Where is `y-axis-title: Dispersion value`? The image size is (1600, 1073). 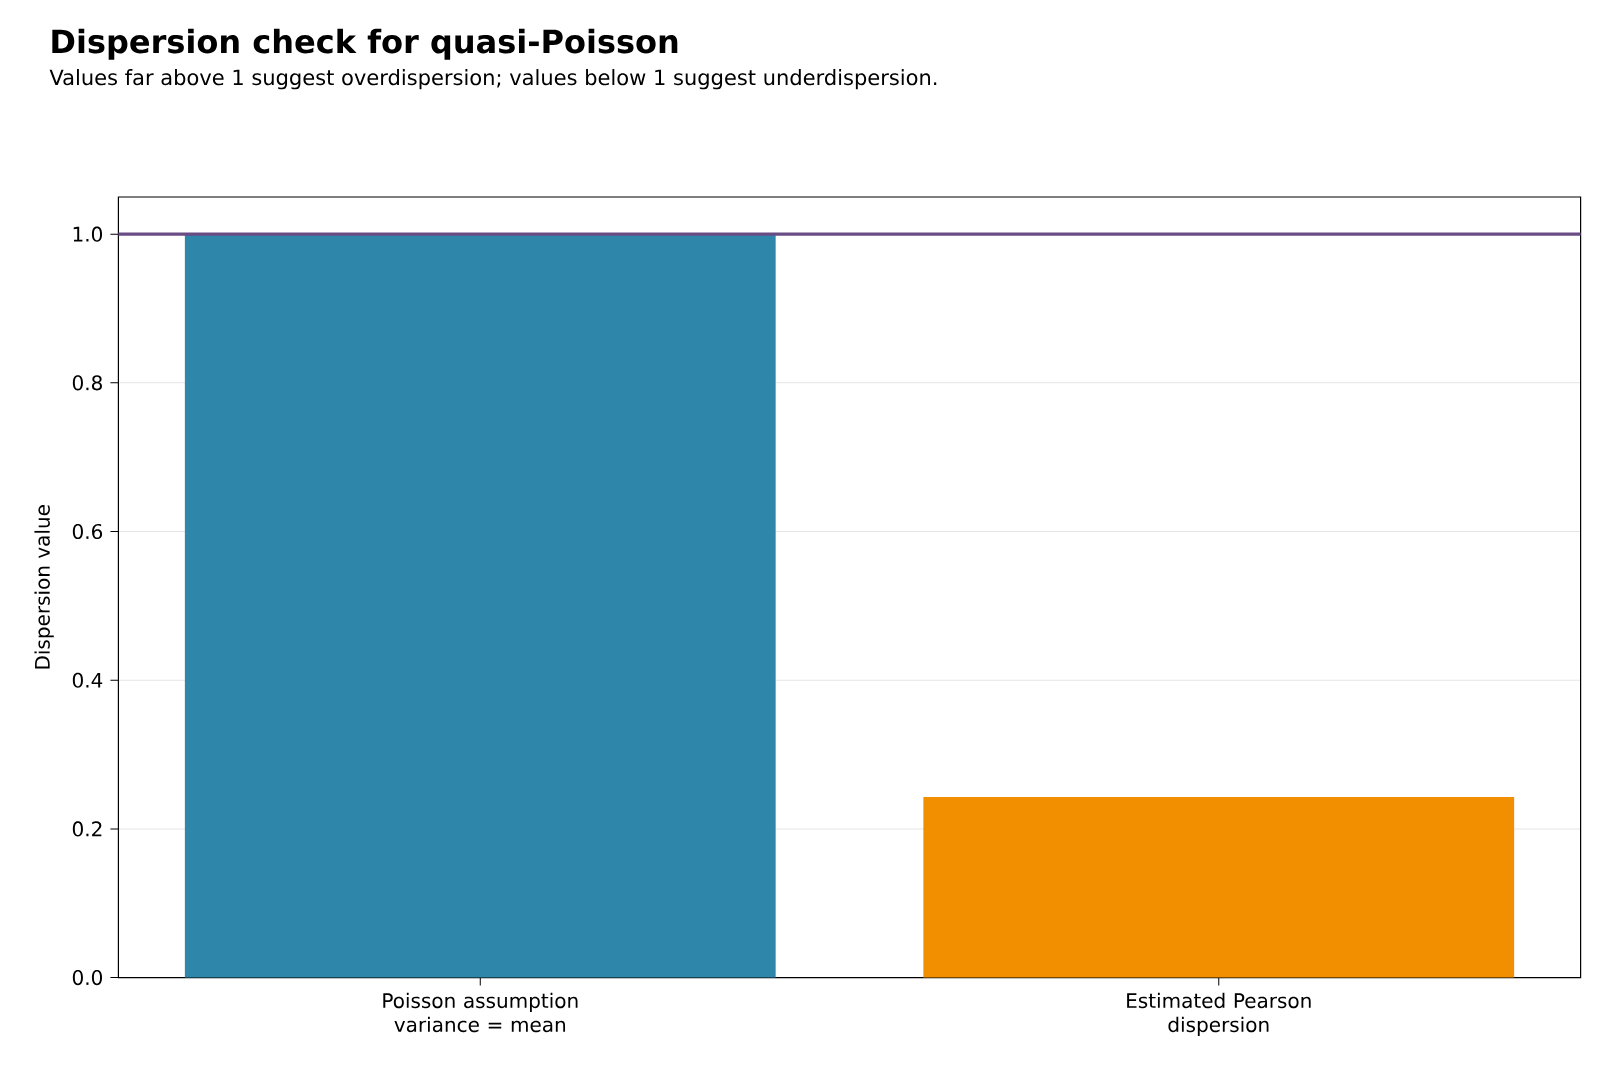
y-axis-title: Dispersion value is located at coordinates (44, 587).